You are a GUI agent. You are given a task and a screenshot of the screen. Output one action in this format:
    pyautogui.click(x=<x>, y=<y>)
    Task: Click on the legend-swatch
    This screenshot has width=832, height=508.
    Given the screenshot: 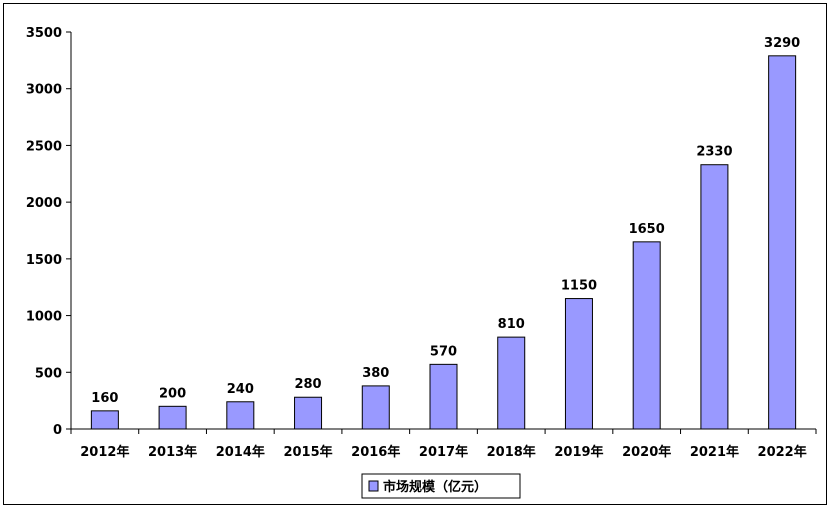 What is the action you would take?
    pyautogui.click(x=373, y=486)
    